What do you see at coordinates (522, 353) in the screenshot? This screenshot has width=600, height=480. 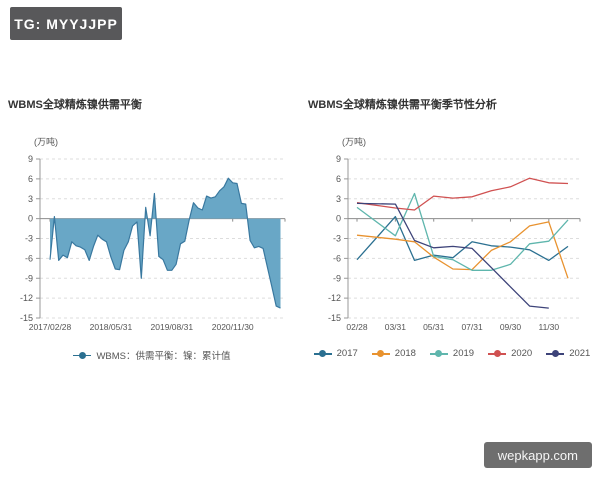 I see `legend-label: 2020` at bounding box center [522, 353].